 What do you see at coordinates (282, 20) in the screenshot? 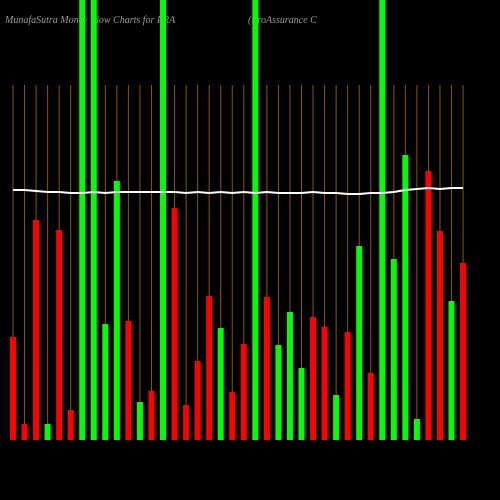
I see `chart-subtitle: (ProAssurance C` at bounding box center [282, 20].